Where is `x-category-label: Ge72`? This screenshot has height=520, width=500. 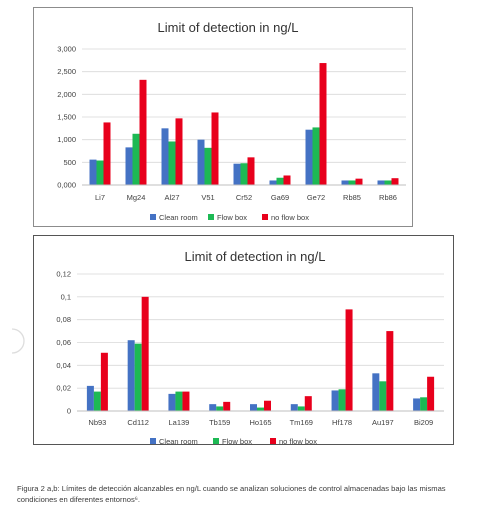
x-category-label: Ge72 is located at coordinates (316, 197).